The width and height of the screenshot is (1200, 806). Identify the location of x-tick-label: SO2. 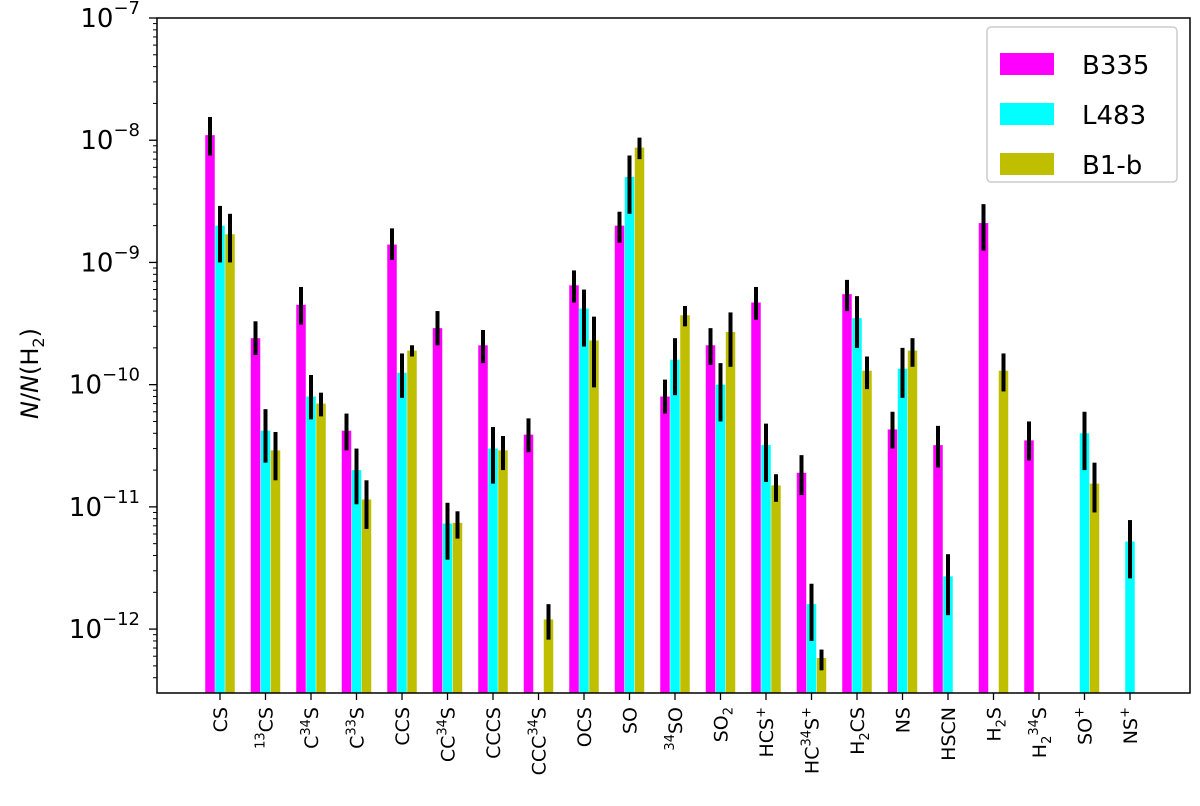
(724, 724).